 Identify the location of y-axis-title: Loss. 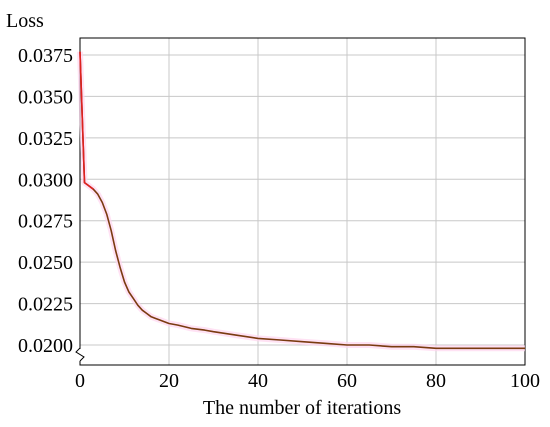
(25, 21).